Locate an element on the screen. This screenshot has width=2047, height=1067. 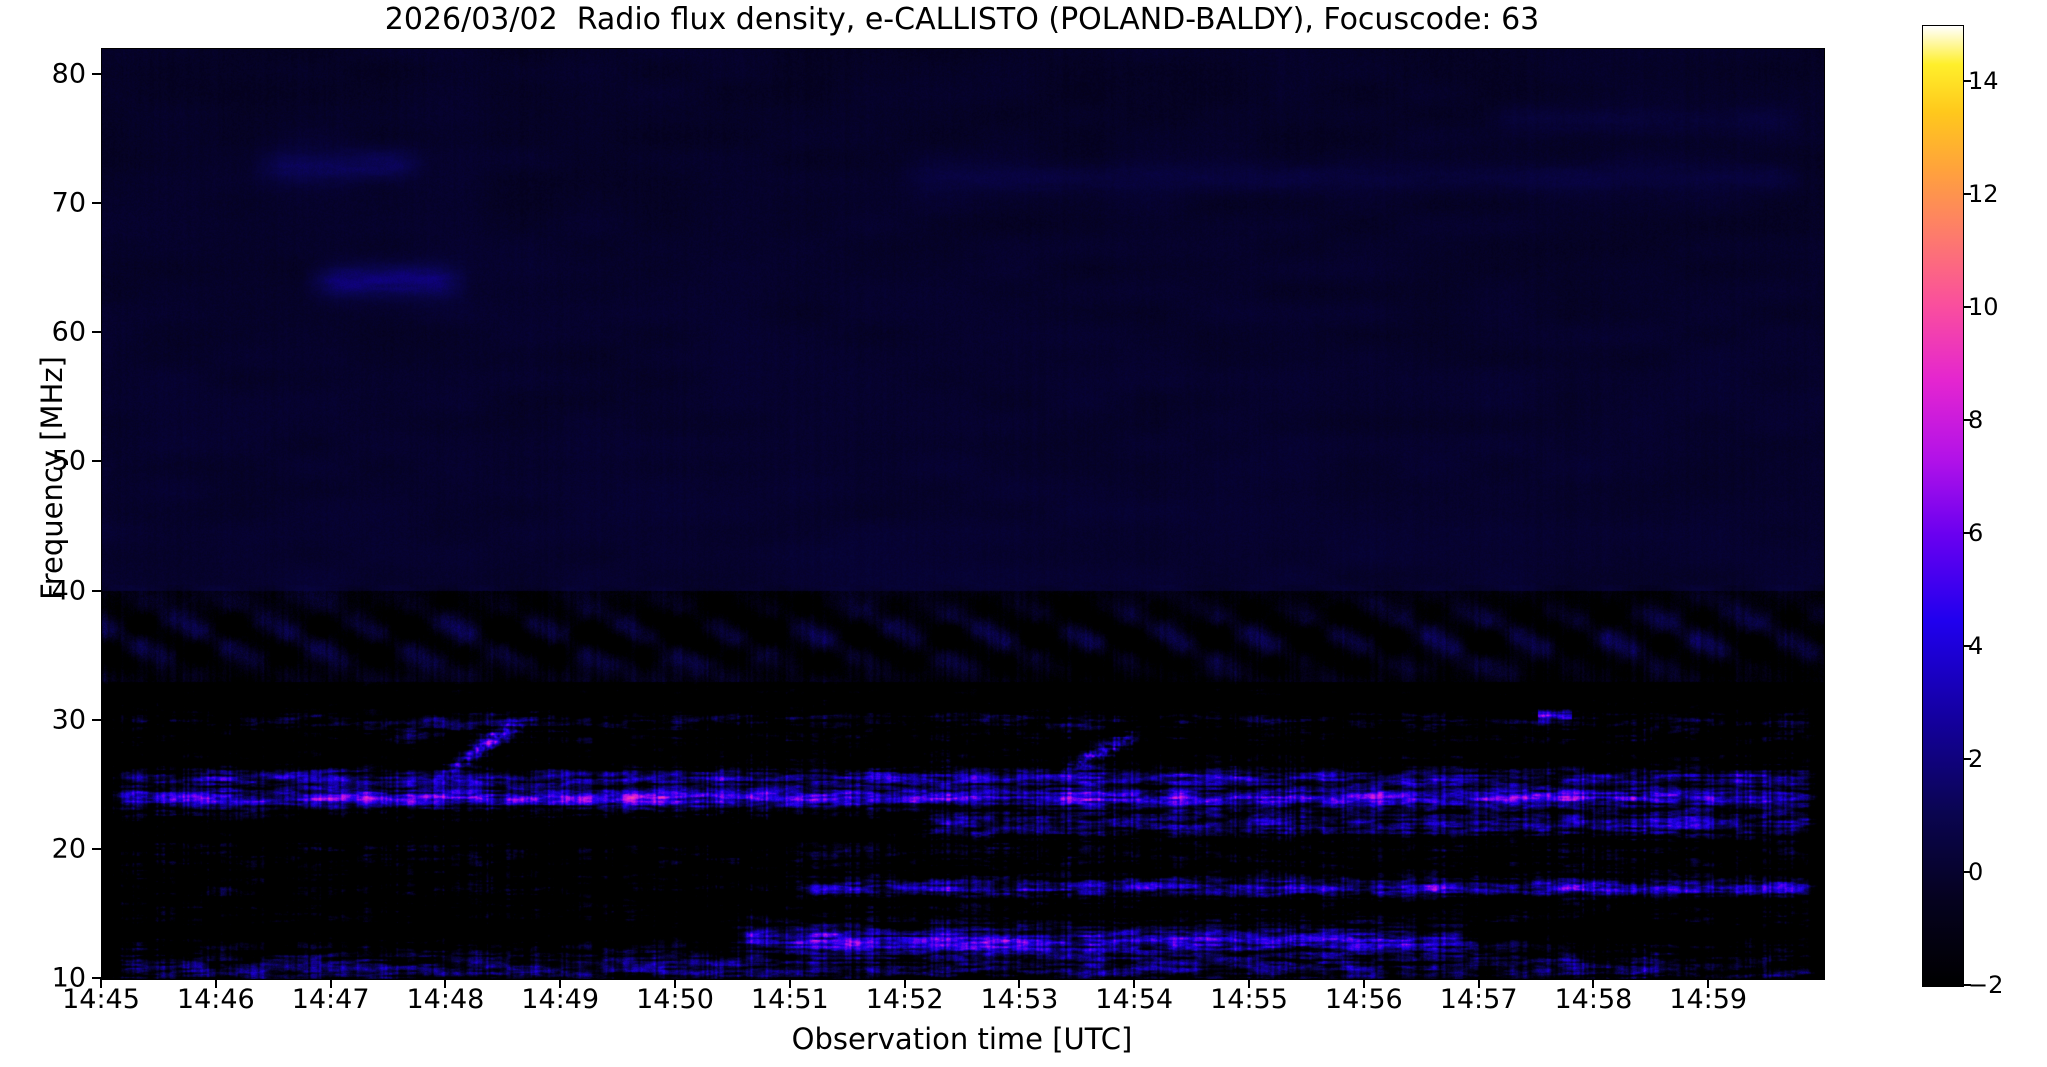
colorbar-gradient is located at coordinates (1943, 506).